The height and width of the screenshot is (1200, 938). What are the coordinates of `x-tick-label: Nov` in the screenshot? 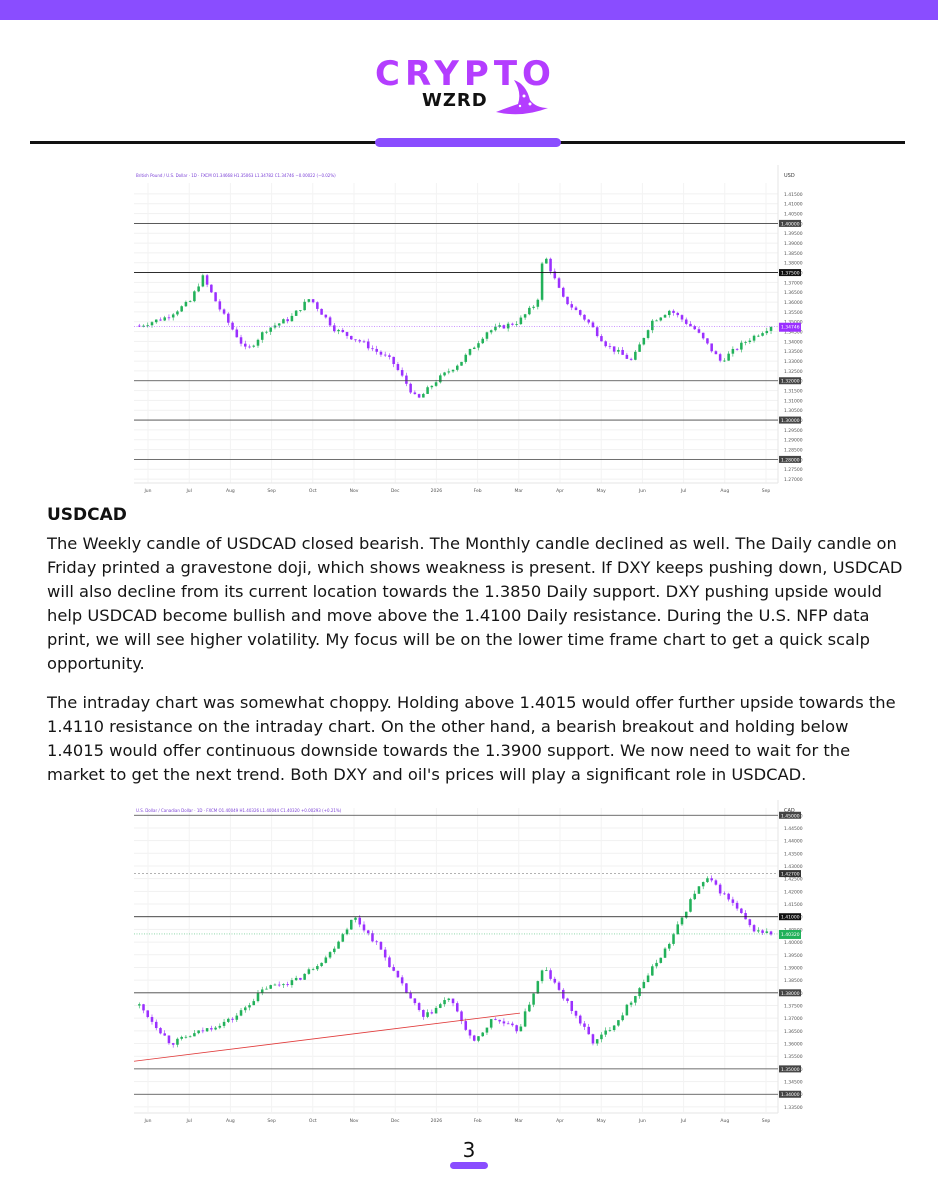 It's located at (354, 491).